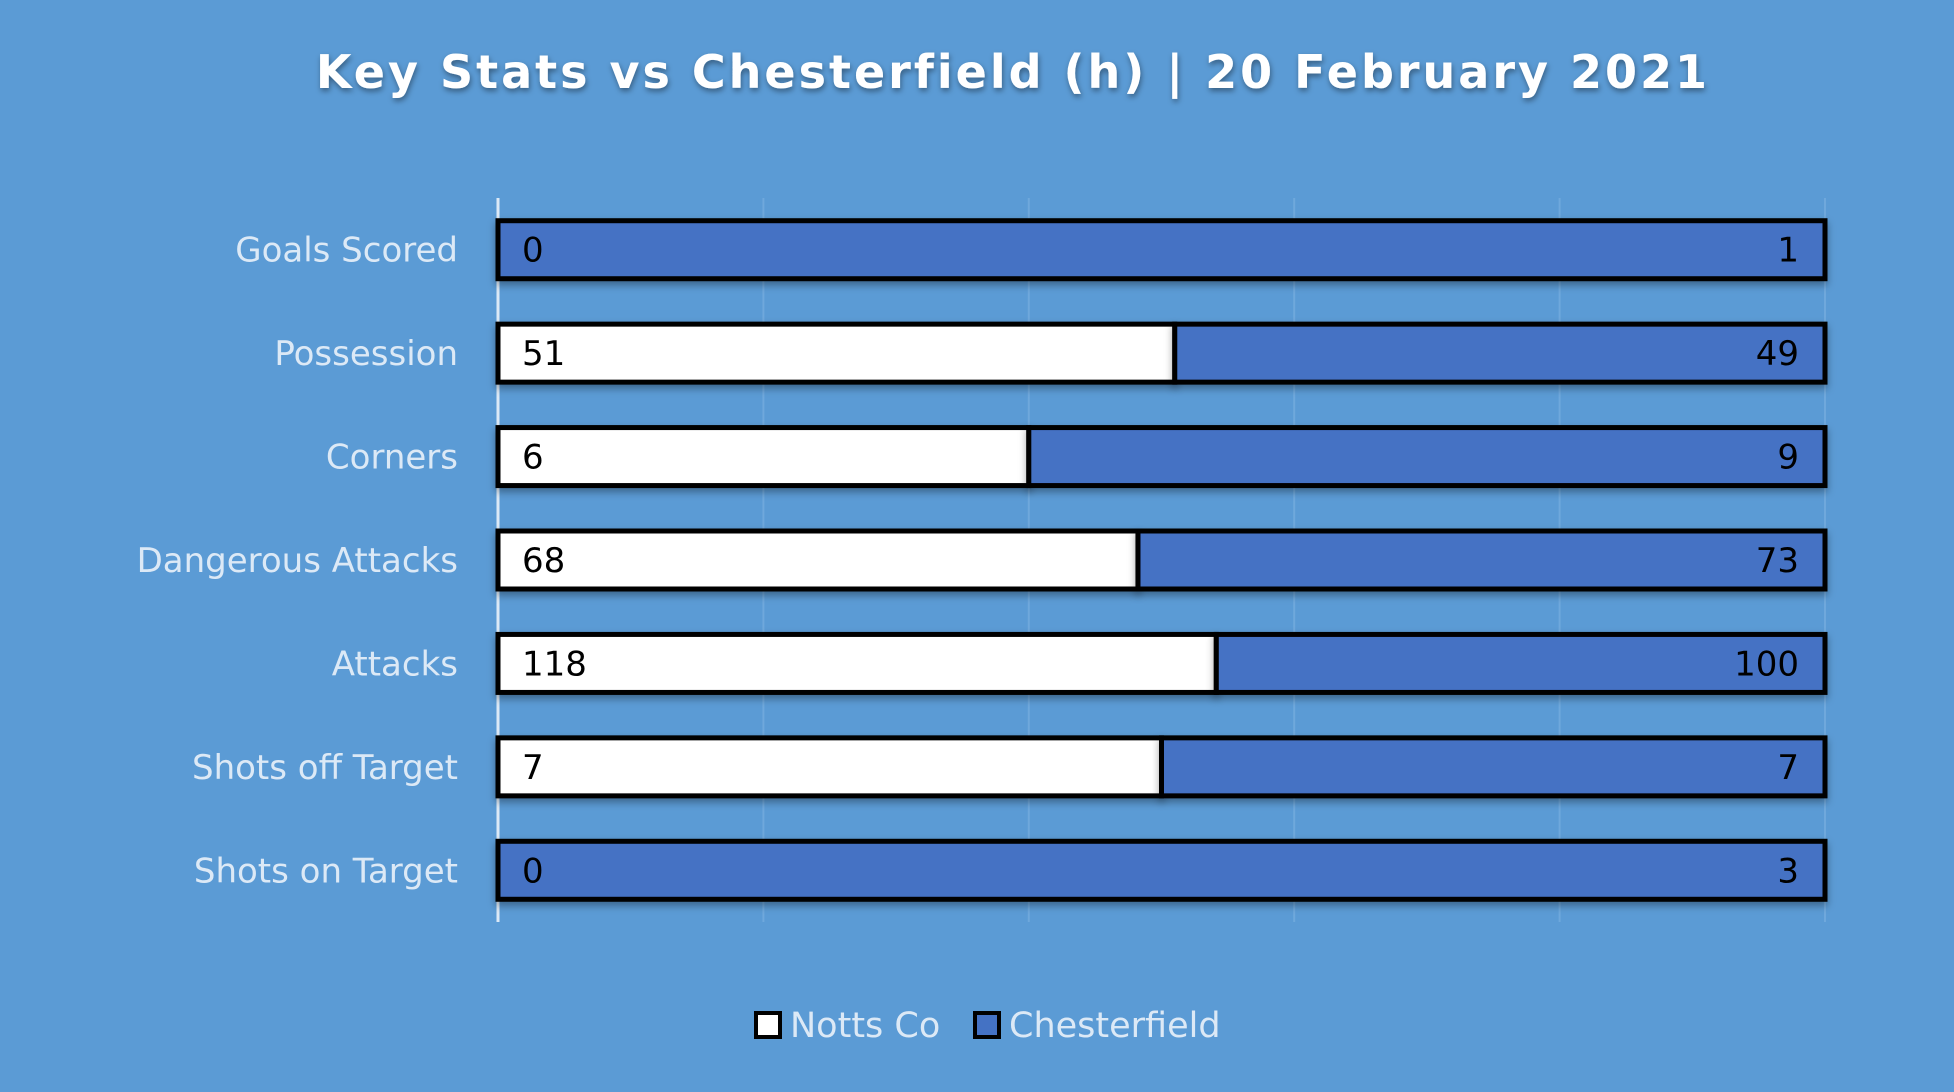 The image size is (1954, 1092). Describe the element at coordinates (1115, 1026) in the screenshot. I see `legend-label: Chesterfield` at that location.